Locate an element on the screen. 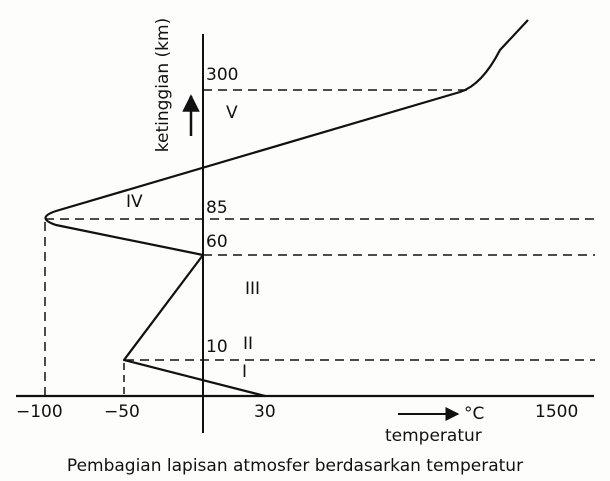 The height and width of the screenshot is (481, 610). x-axis-label: temperatur is located at coordinates (433, 436).